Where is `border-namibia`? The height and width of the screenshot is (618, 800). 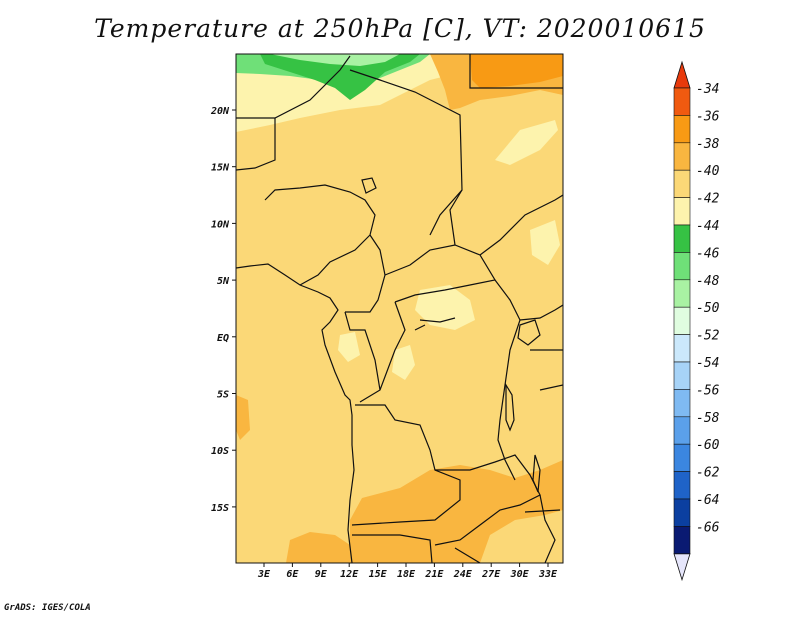 border-namibia is located at coordinates (416, 548).